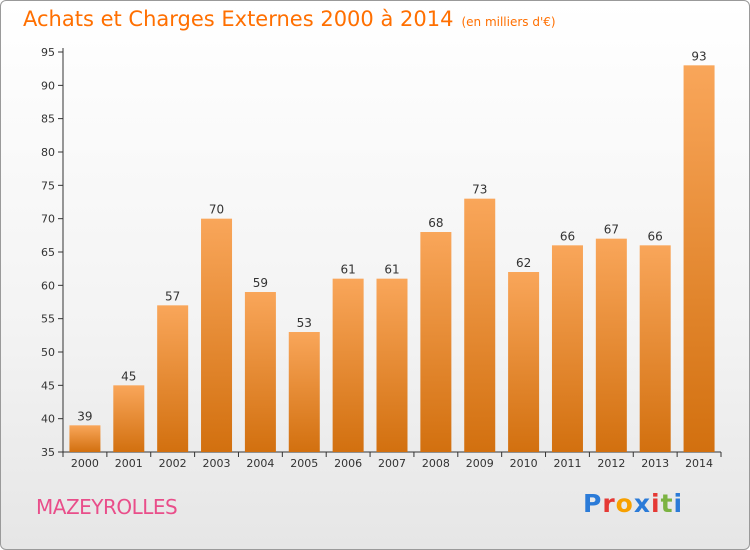 The width and height of the screenshot is (750, 550). Describe the element at coordinates (48, 419) in the screenshot. I see `y-tick-label: 40` at that location.